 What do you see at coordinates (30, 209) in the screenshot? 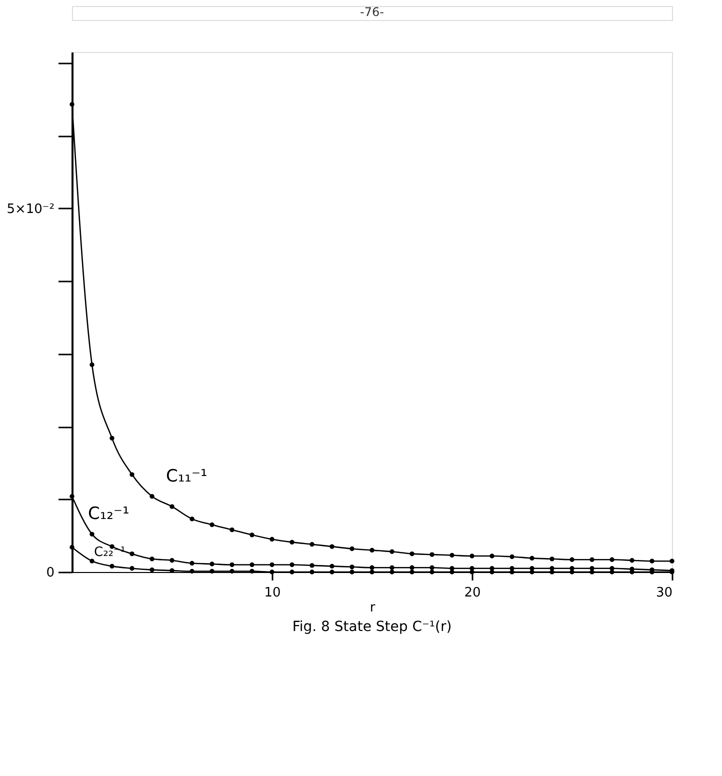
I see `y-tick-label: 5×10⁻²` at bounding box center [30, 209].